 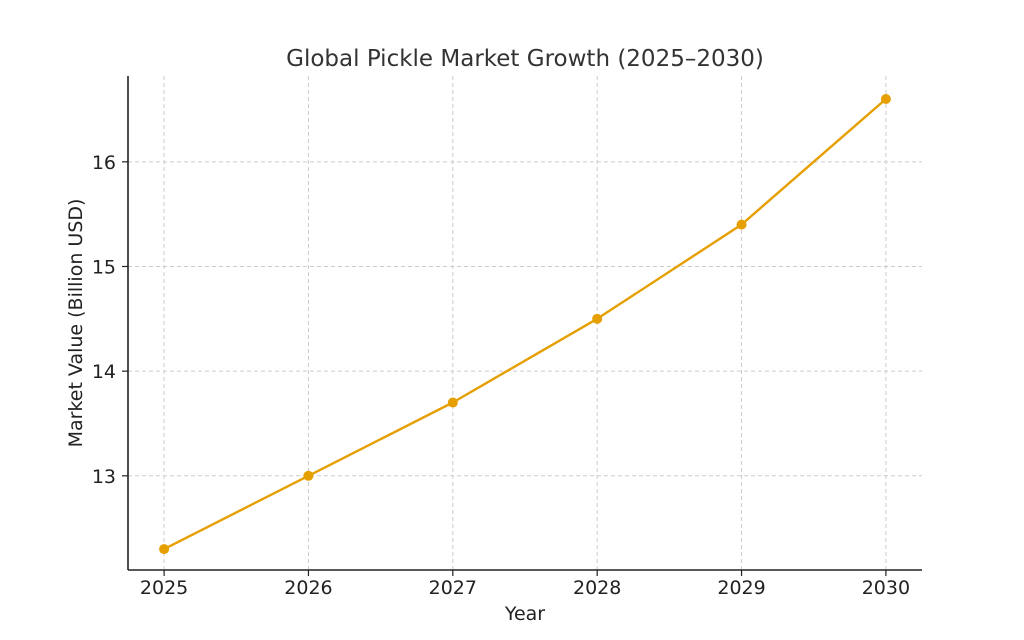 What do you see at coordinates (104, 163) in the screenshot?
I see `y-tick-label: 16` at bounding box center [104, 163].